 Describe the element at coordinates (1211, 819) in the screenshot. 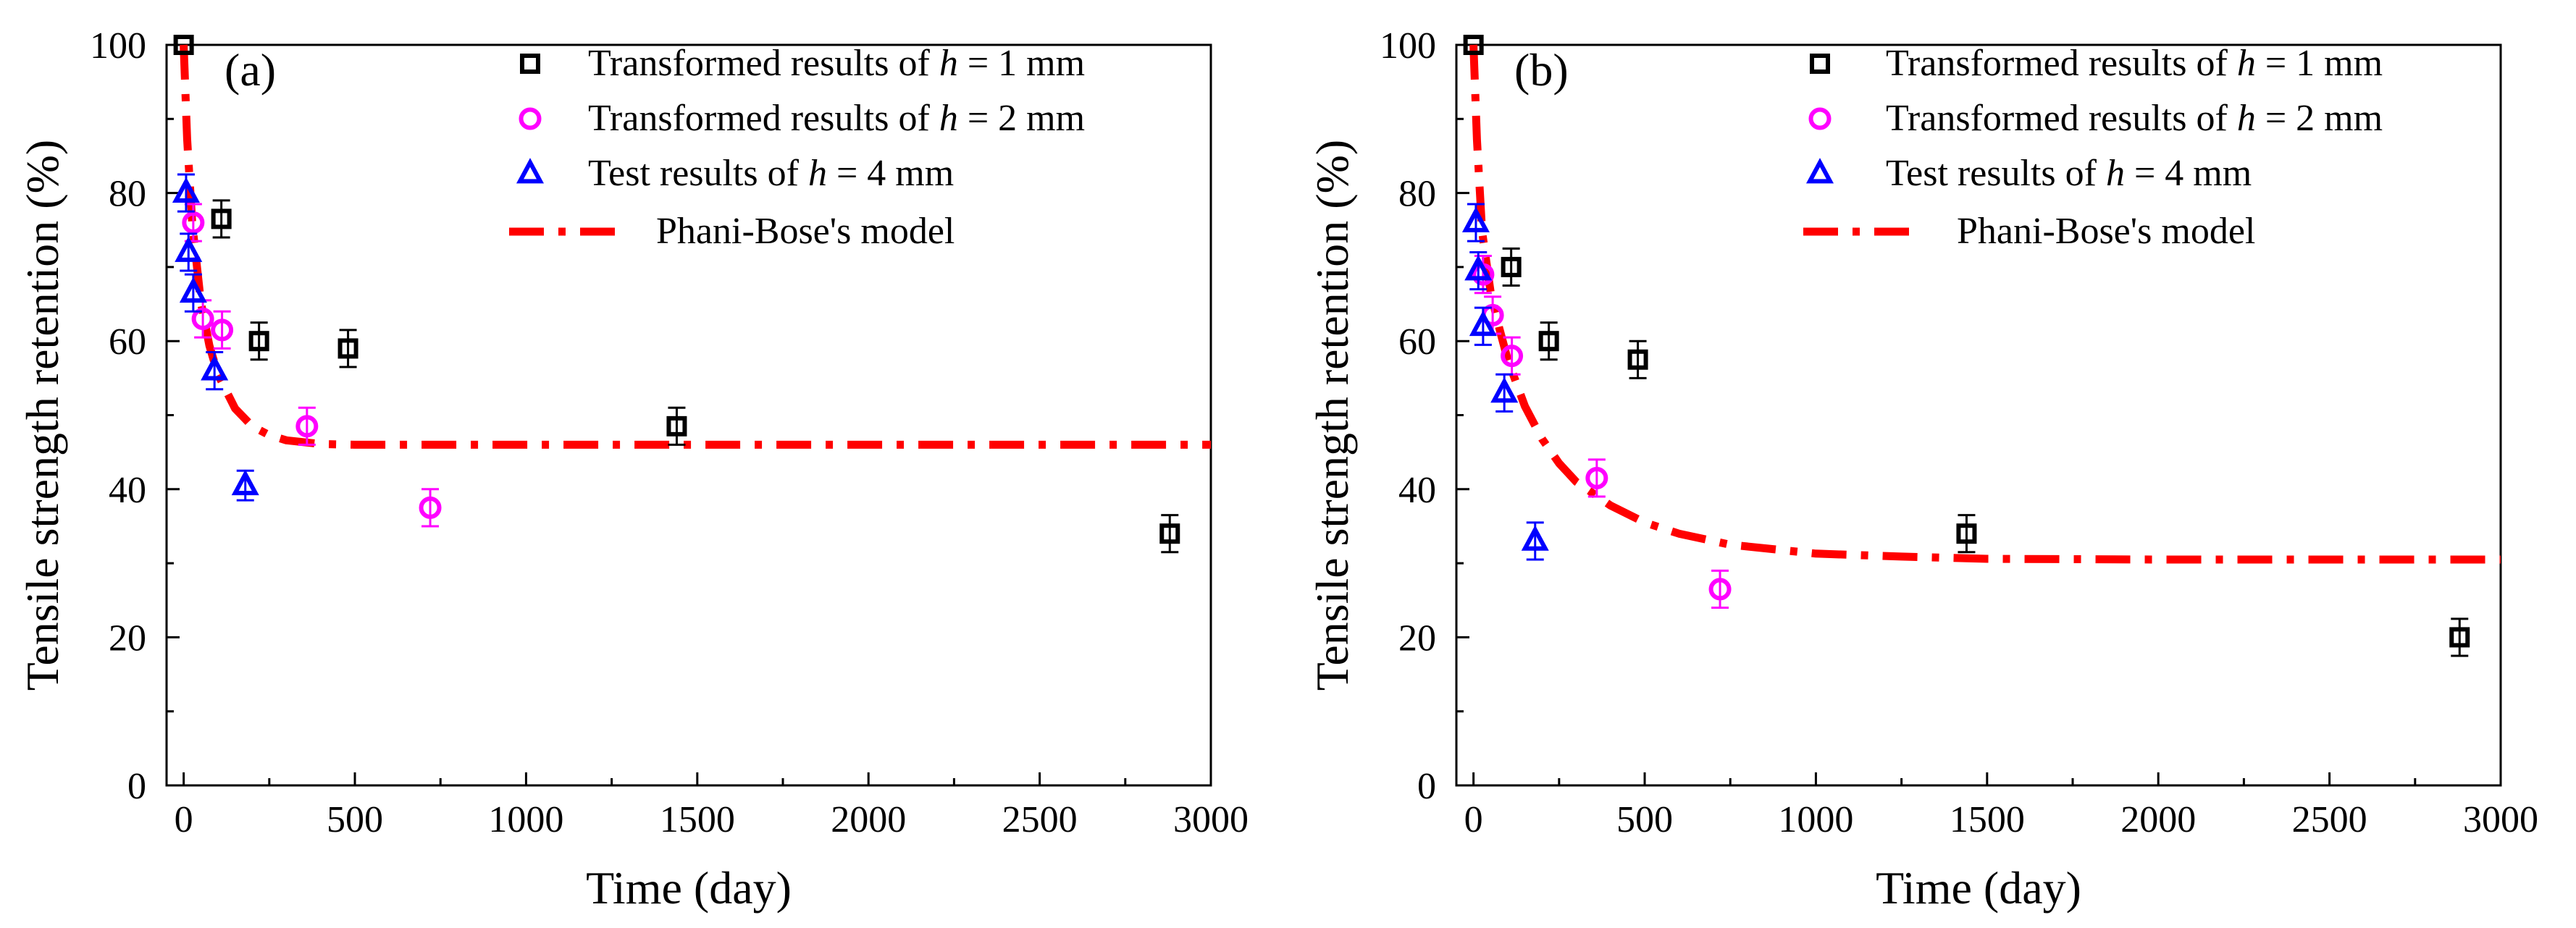

I see `panel-a-x-tick-label: 3000` at that location.